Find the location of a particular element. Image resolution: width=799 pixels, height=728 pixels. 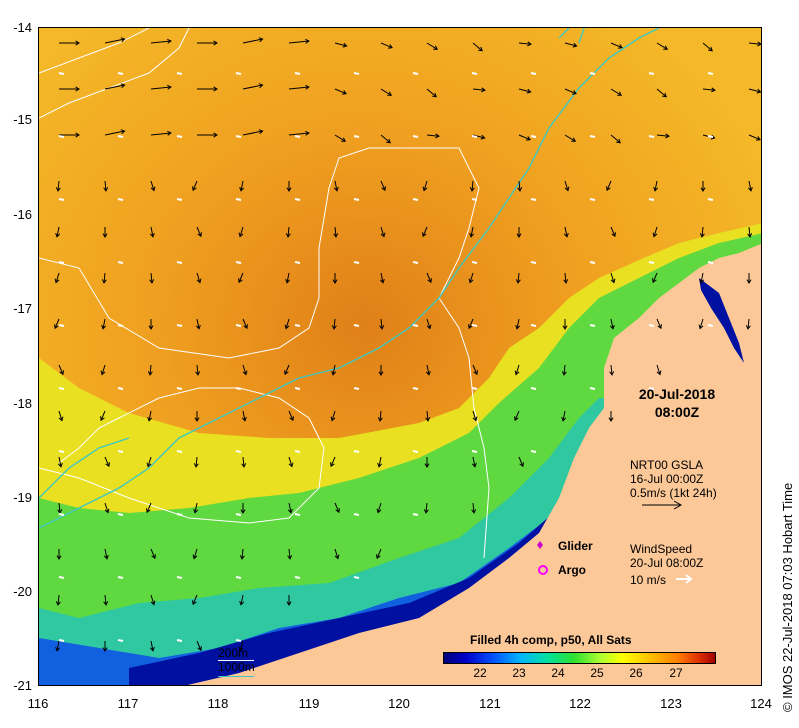

colorbar-tick: 24 is located at coordinates (558, 673).